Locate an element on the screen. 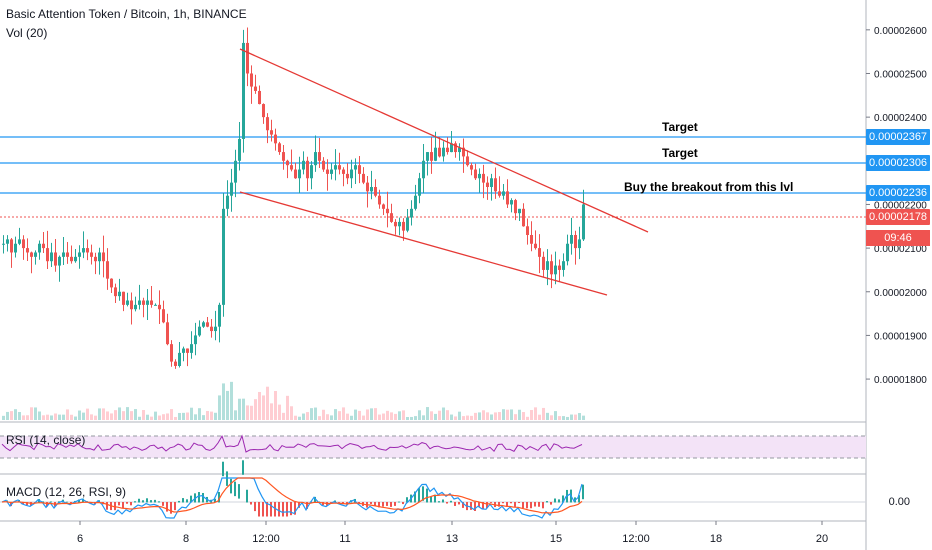  candle-countdown: 09:46 is located at coordinates (898, 238).